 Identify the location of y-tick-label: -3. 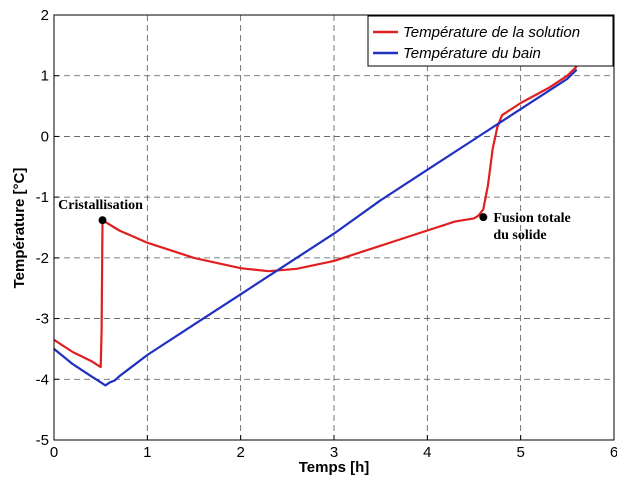
(42, 319).